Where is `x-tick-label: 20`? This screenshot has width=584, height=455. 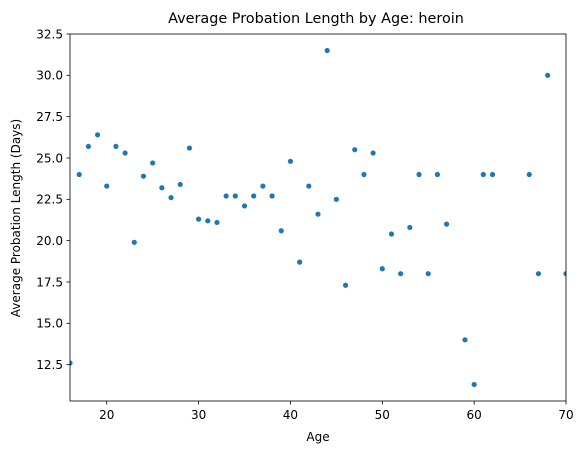 x-tick-label: 20 is located at coordinates (106, 415).